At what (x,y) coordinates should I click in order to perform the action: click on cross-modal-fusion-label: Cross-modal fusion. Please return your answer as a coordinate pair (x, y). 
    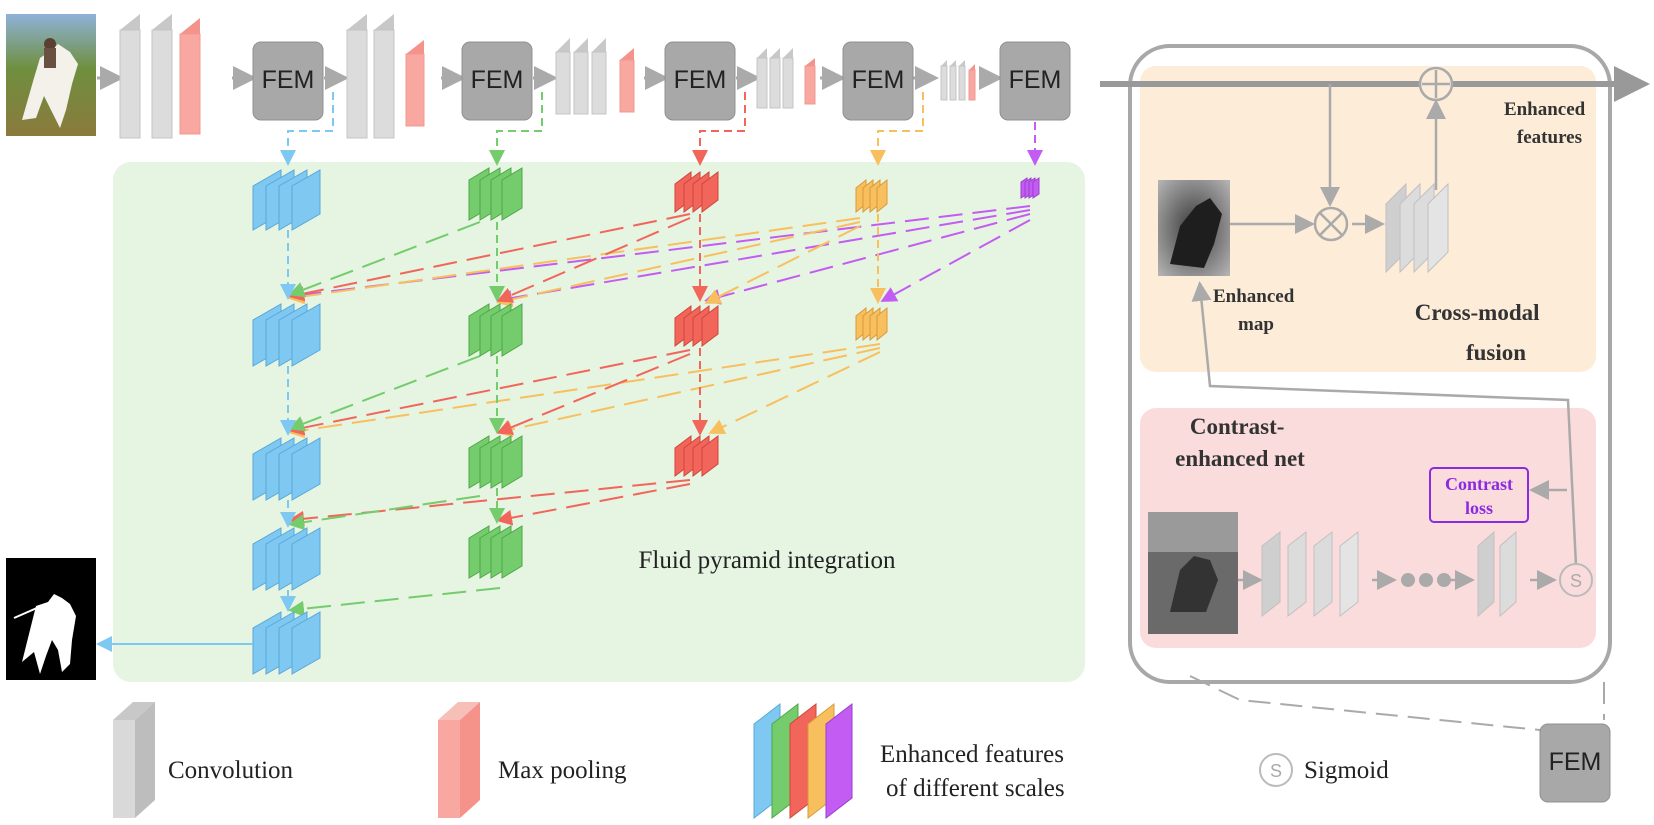
    Looking at the image, I should click on (1480, 332).